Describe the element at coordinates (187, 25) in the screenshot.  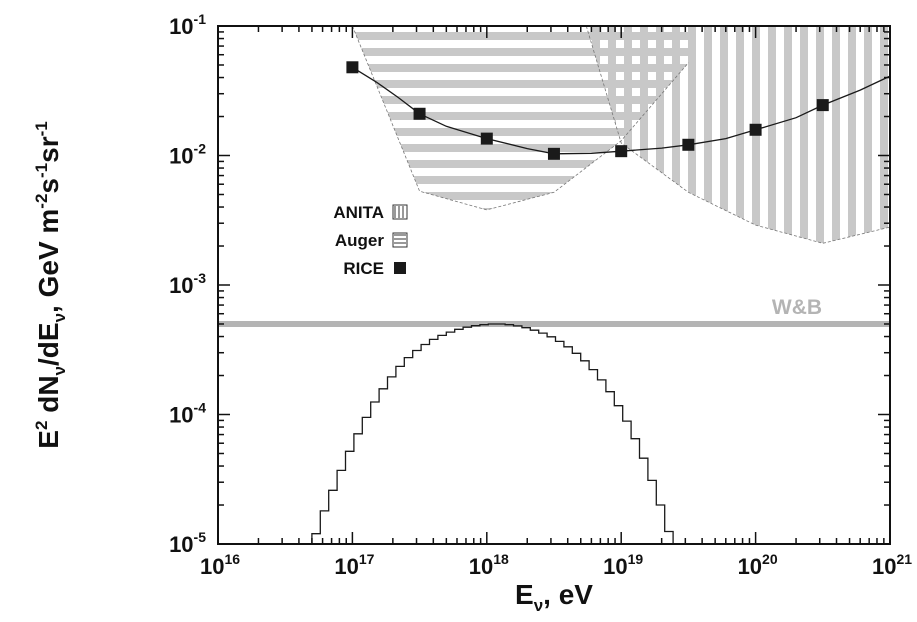
I see `y-tick-label: 10⁻¹` at that location.